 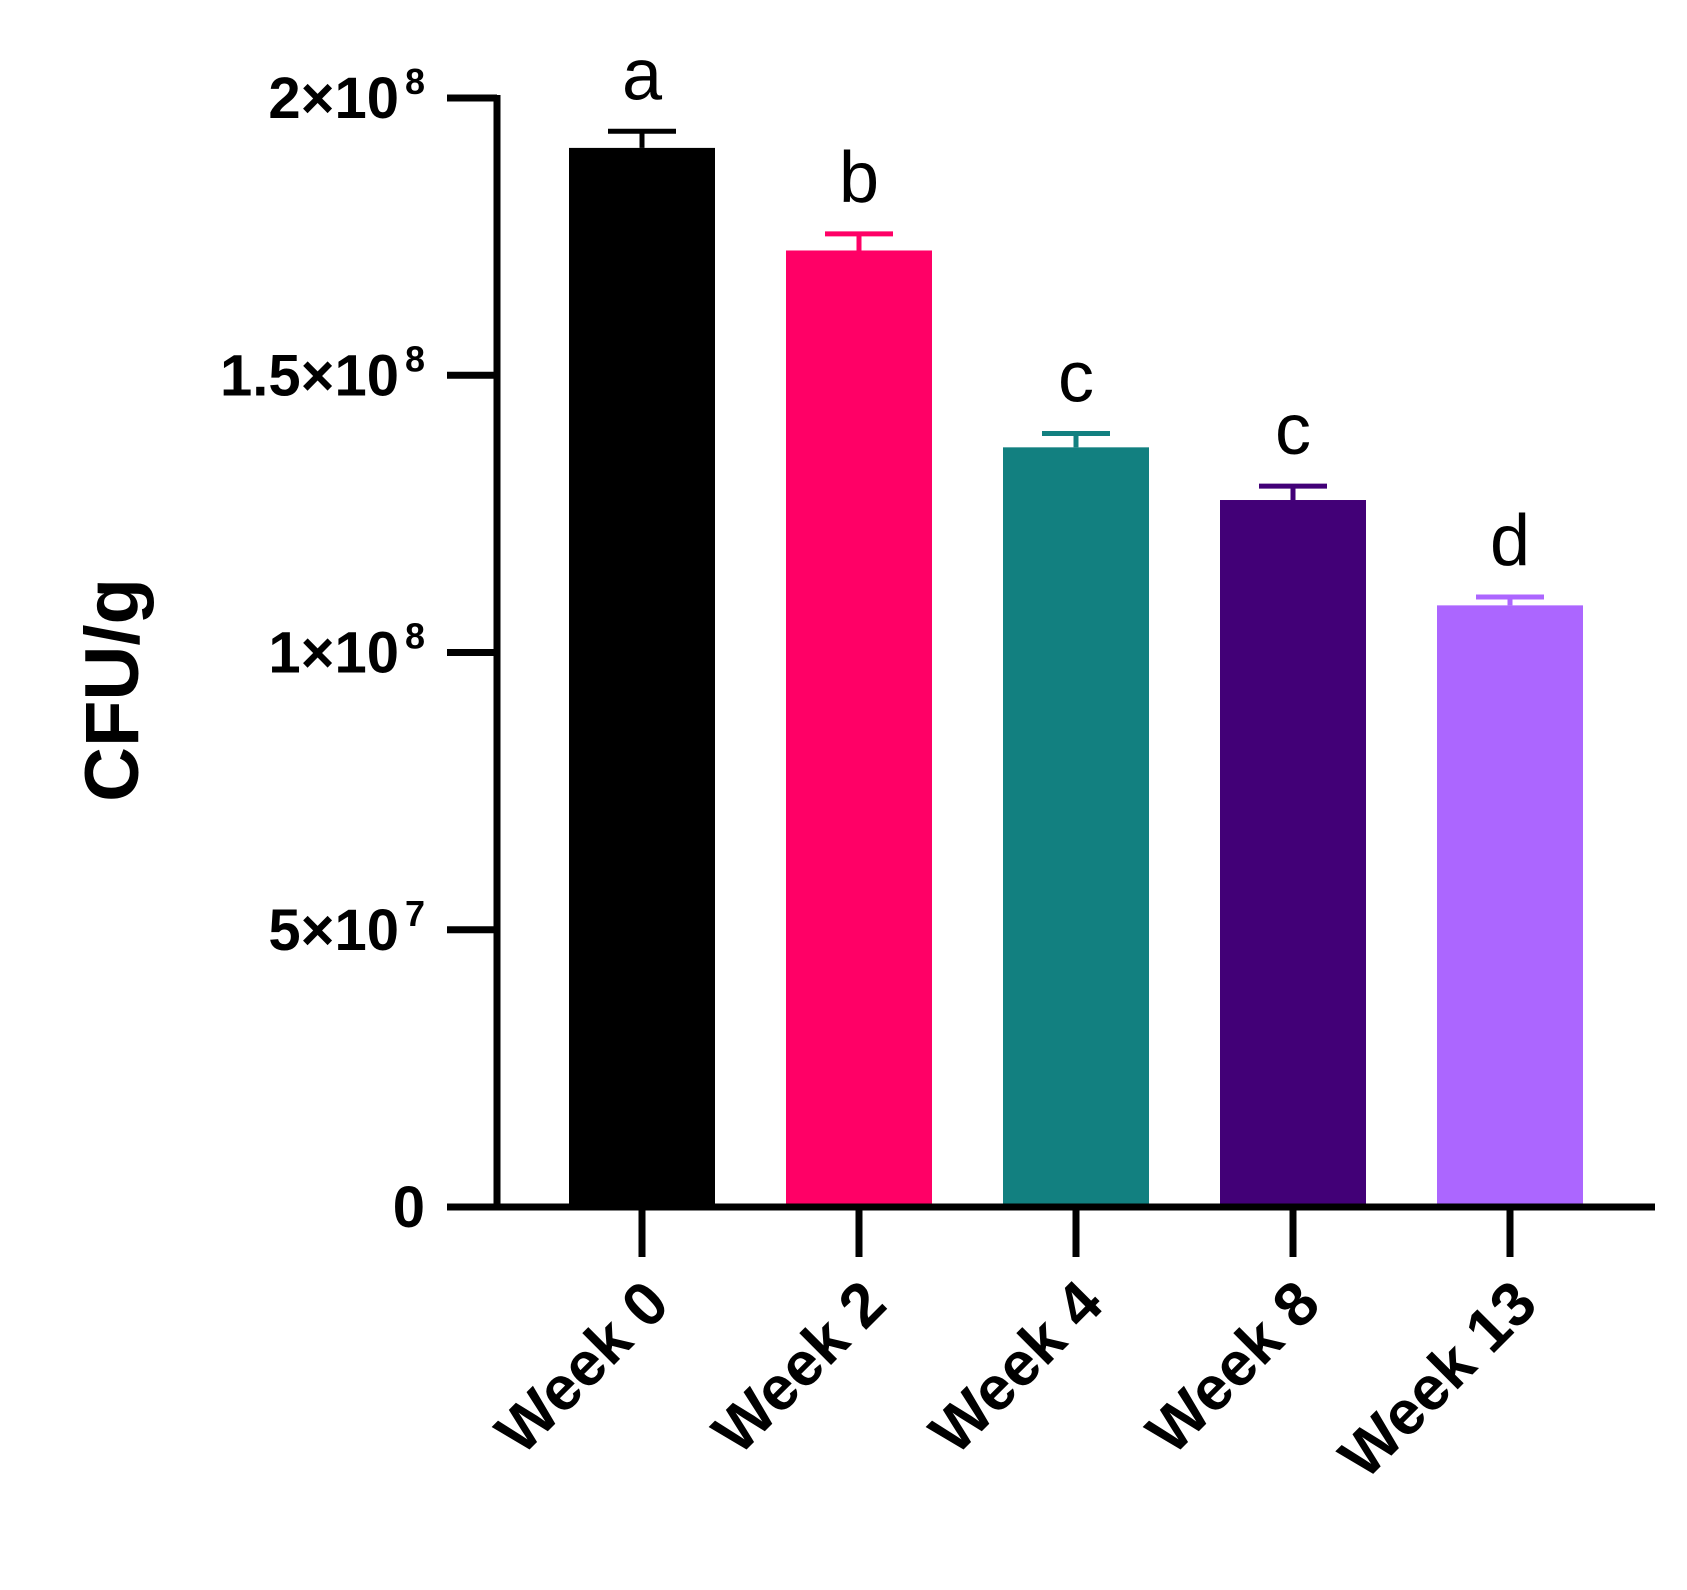 I want to click on x-tick-label: Week 8, so click(x=1233, y=1367).